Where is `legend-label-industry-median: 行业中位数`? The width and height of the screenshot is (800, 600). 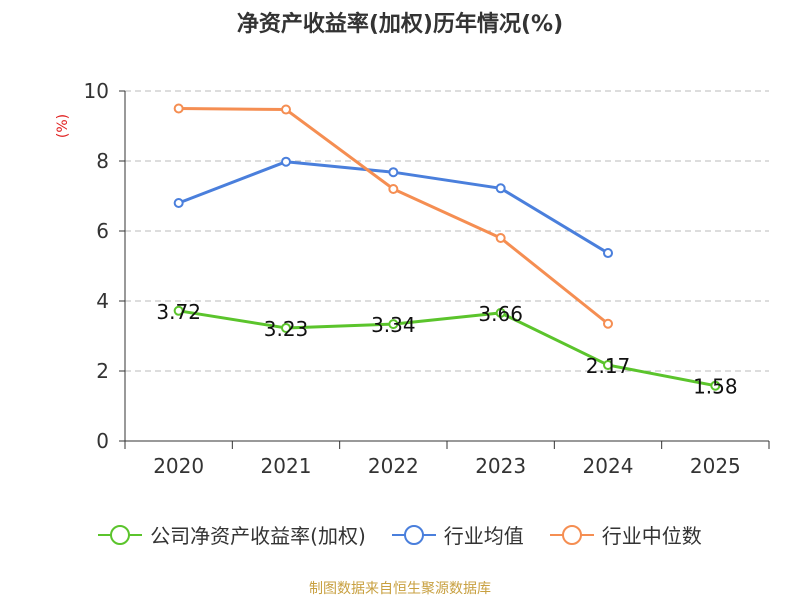
legend-label-industry-median: 行业中位数 is located at coordinates (651, 536).